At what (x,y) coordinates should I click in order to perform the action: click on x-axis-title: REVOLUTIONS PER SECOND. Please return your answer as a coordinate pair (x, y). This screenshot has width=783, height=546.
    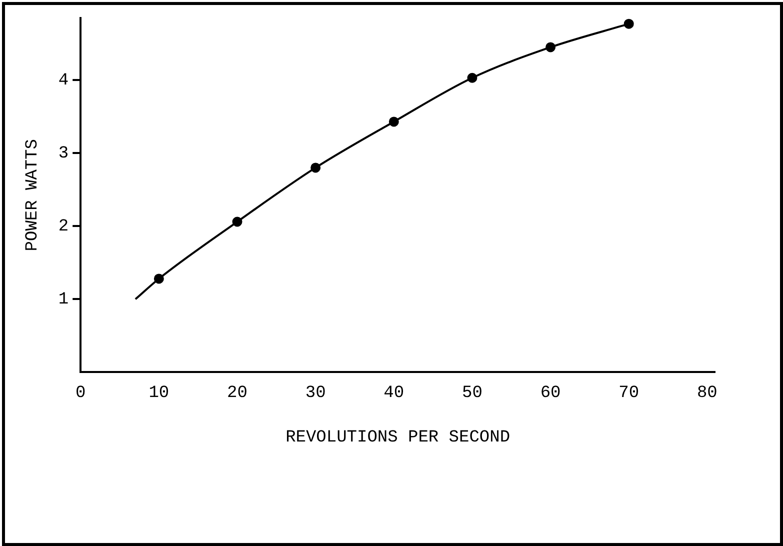
    Looking at the image, I should click on (398, 438).